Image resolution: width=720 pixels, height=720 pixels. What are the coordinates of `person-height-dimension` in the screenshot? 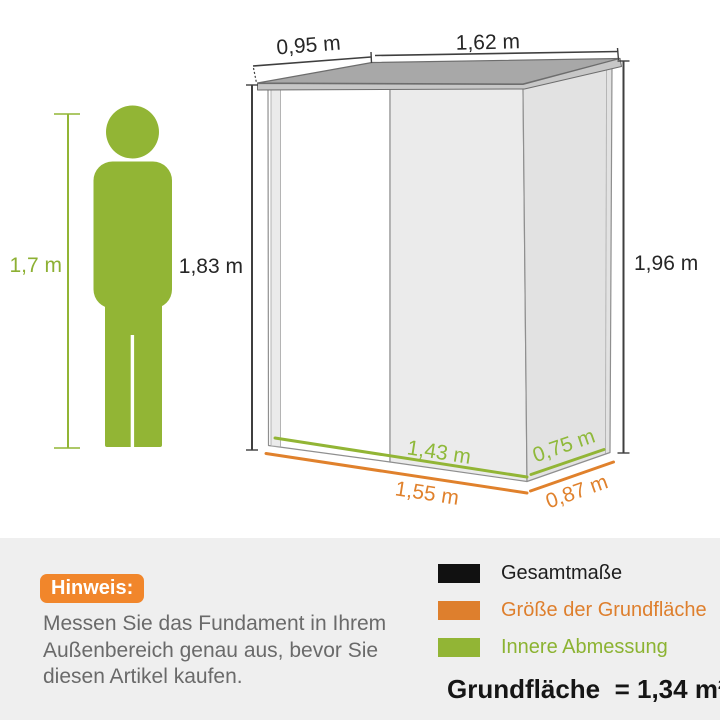 It's located at (67, 281).